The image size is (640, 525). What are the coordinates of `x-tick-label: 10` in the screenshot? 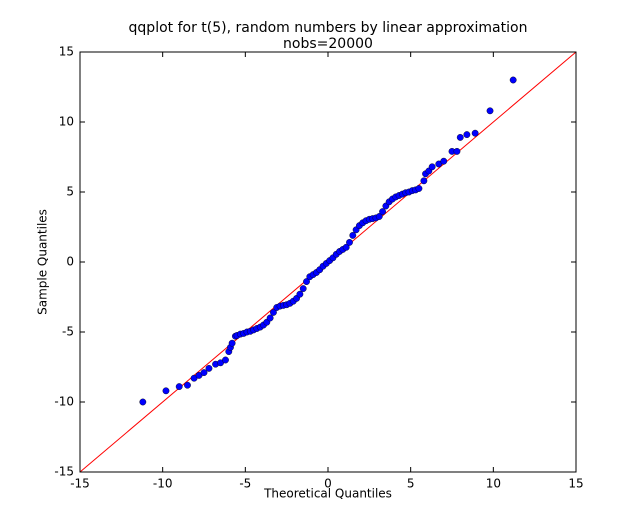 It's located at (493, 484).